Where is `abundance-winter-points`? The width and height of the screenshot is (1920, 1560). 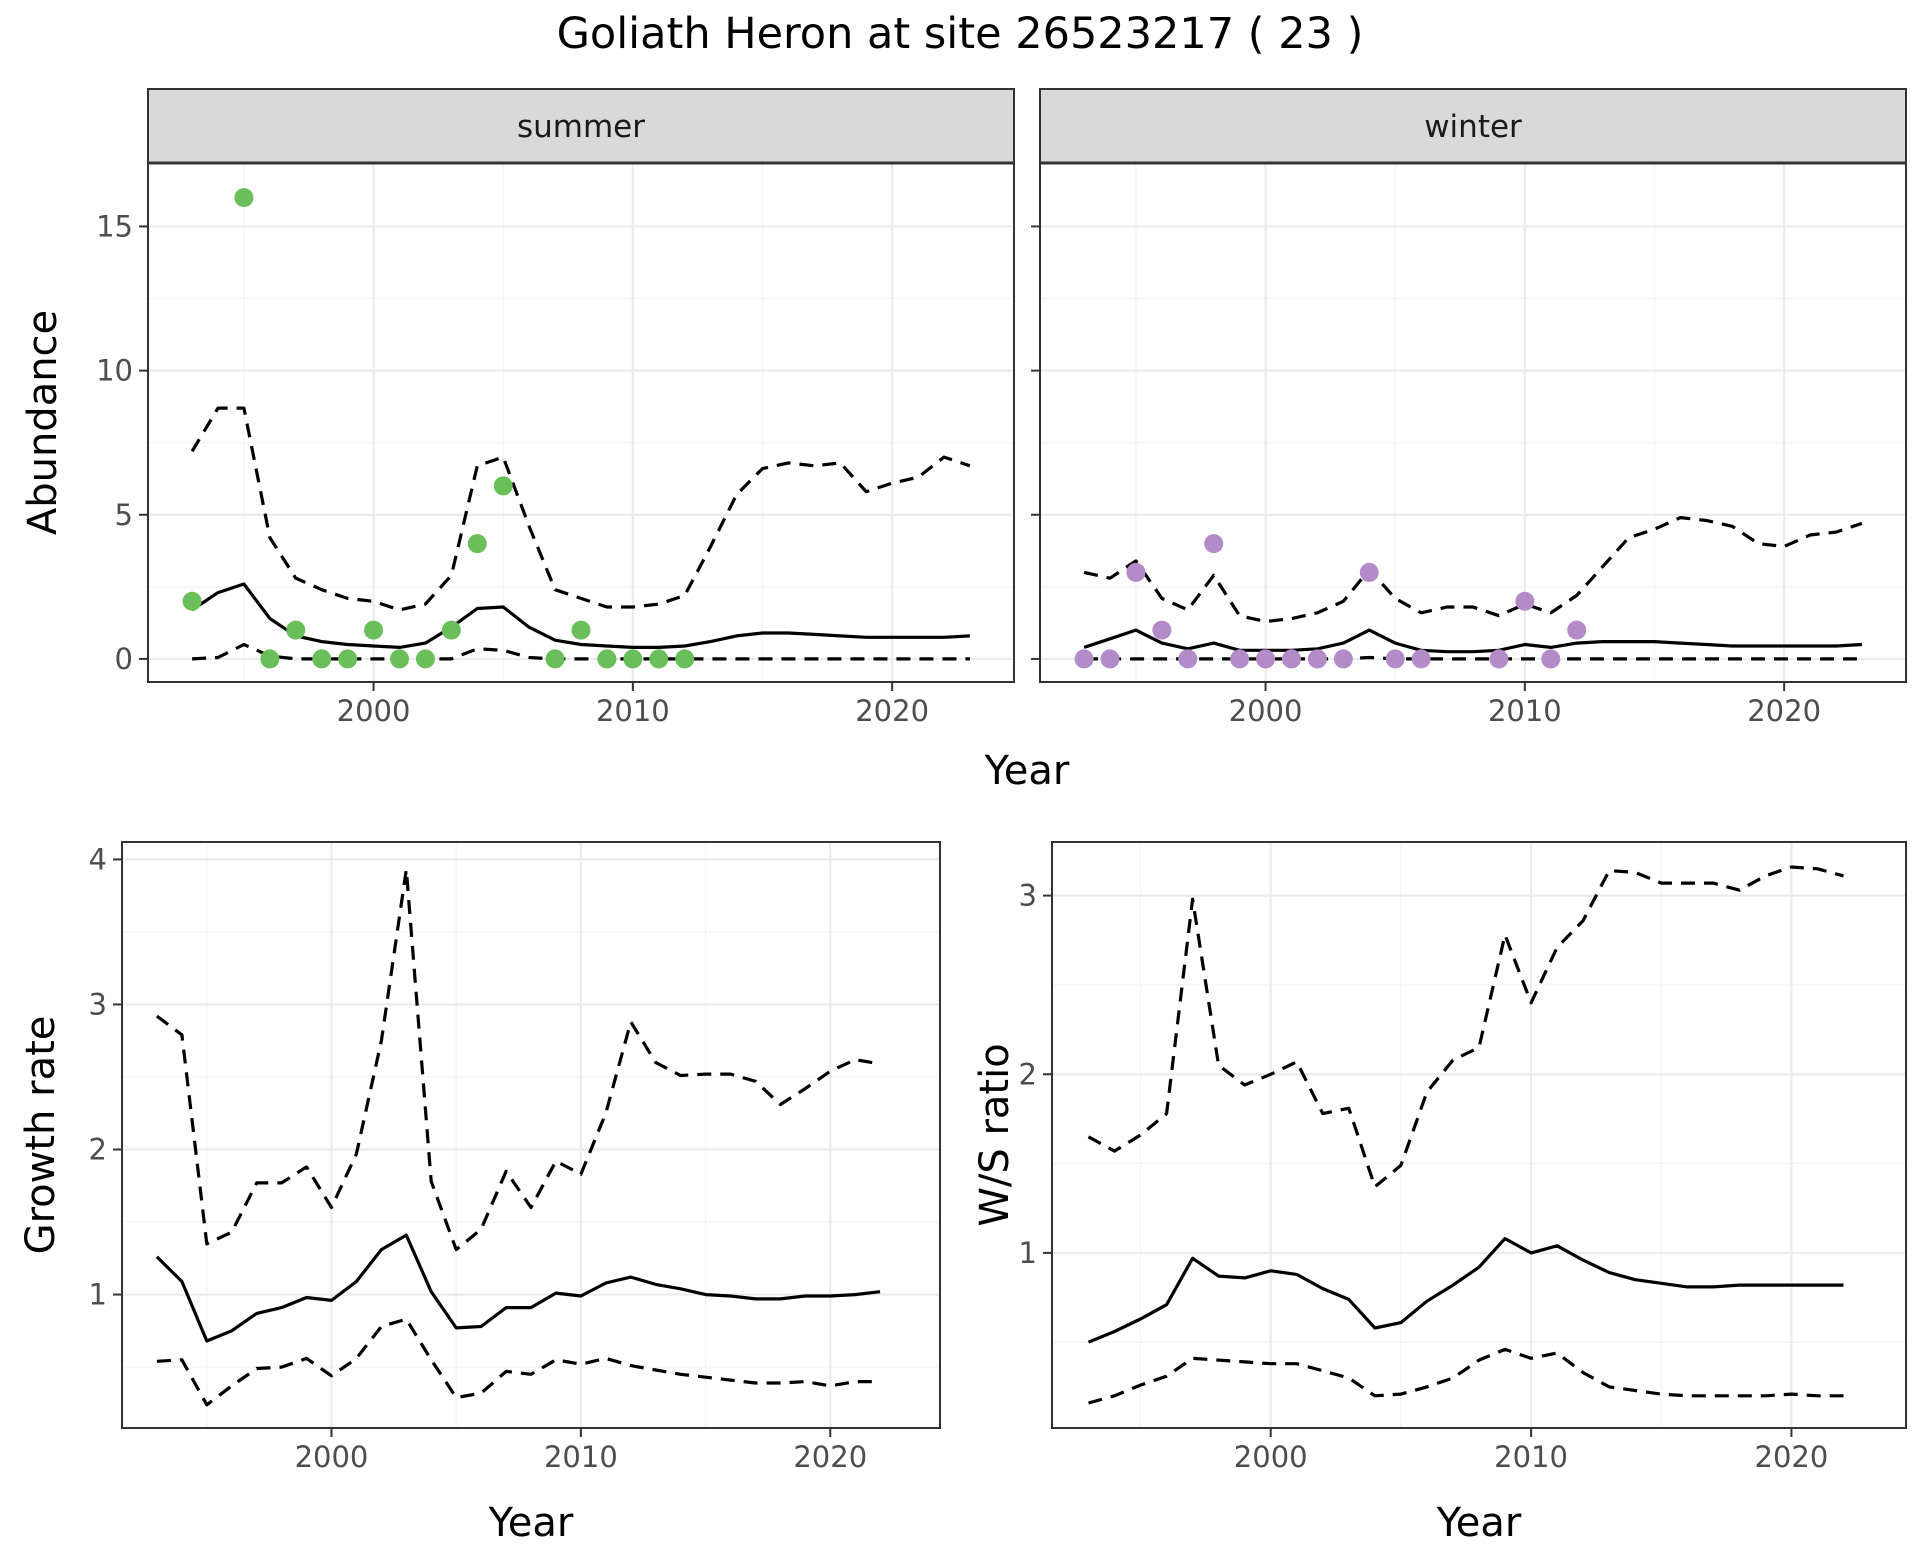
abundance-winter-points is located at coordinates (1330, 601).